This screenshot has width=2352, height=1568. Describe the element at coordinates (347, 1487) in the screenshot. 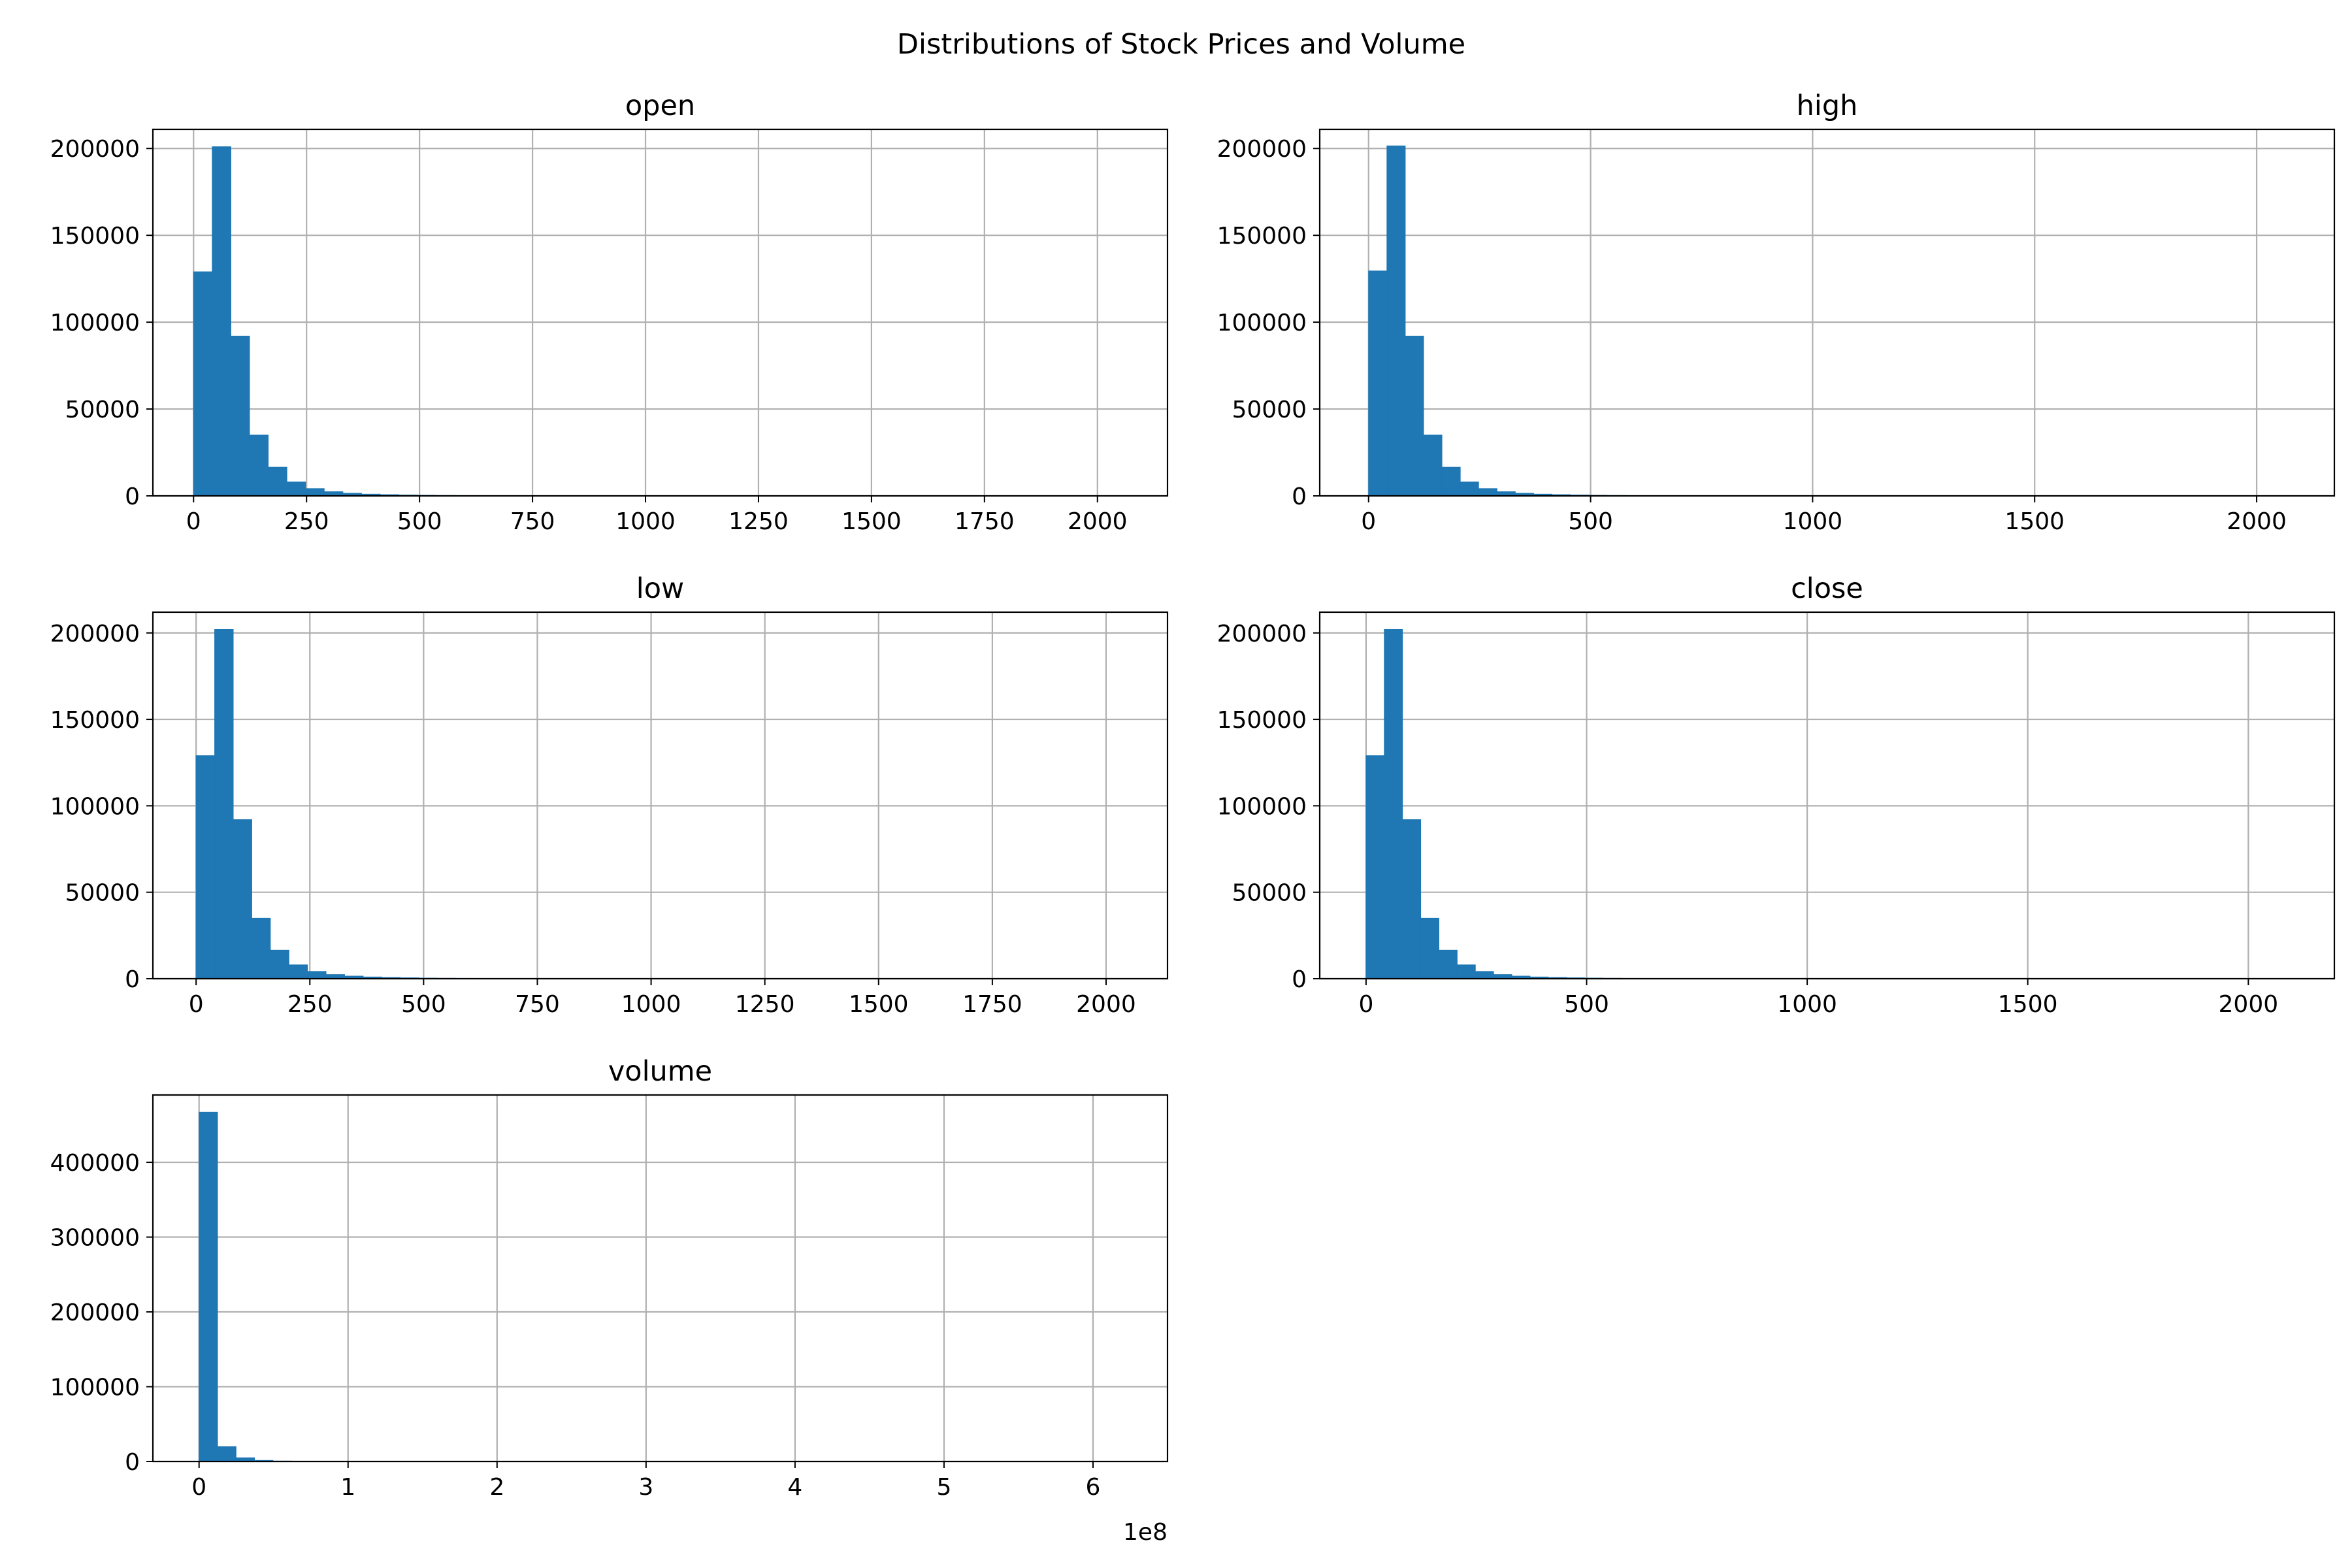

I see `x-tick-label: 1` at that location.